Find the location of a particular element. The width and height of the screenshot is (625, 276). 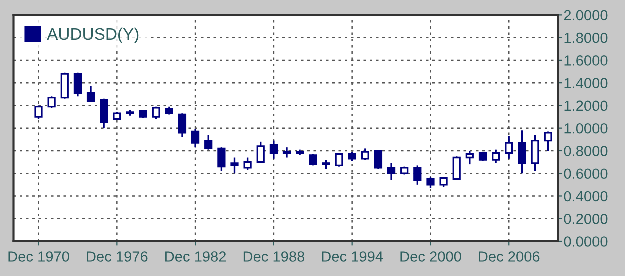

legend-label: AUDUSD(Y) is located at coordinates (93, 36).